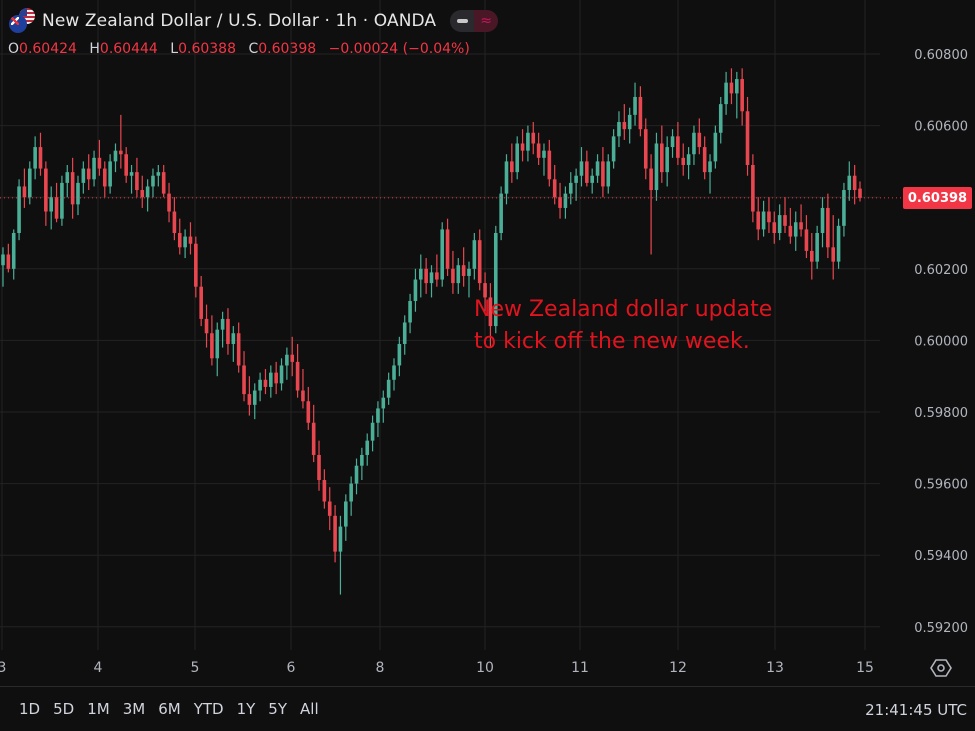  Describe the element at coordinates (941, 556) in the screenshot. I see `price-tick: 0.59400` at that location.